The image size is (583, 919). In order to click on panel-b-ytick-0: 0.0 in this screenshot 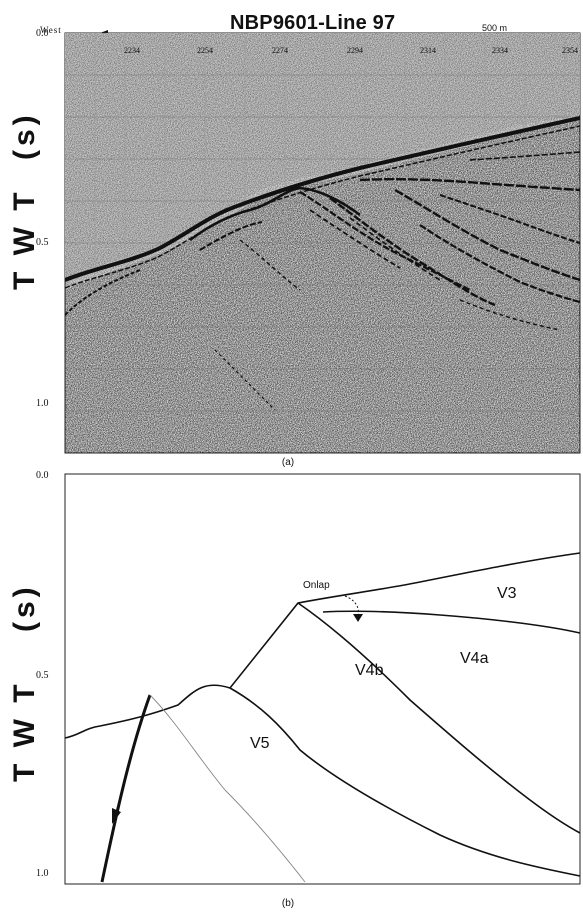, I will do `click(42, 475)`.